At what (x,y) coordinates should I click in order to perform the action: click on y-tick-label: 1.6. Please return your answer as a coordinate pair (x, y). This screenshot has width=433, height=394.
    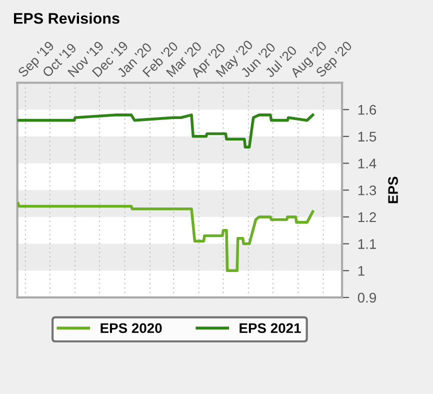
    Looking at the image, I should click on (367, 109).